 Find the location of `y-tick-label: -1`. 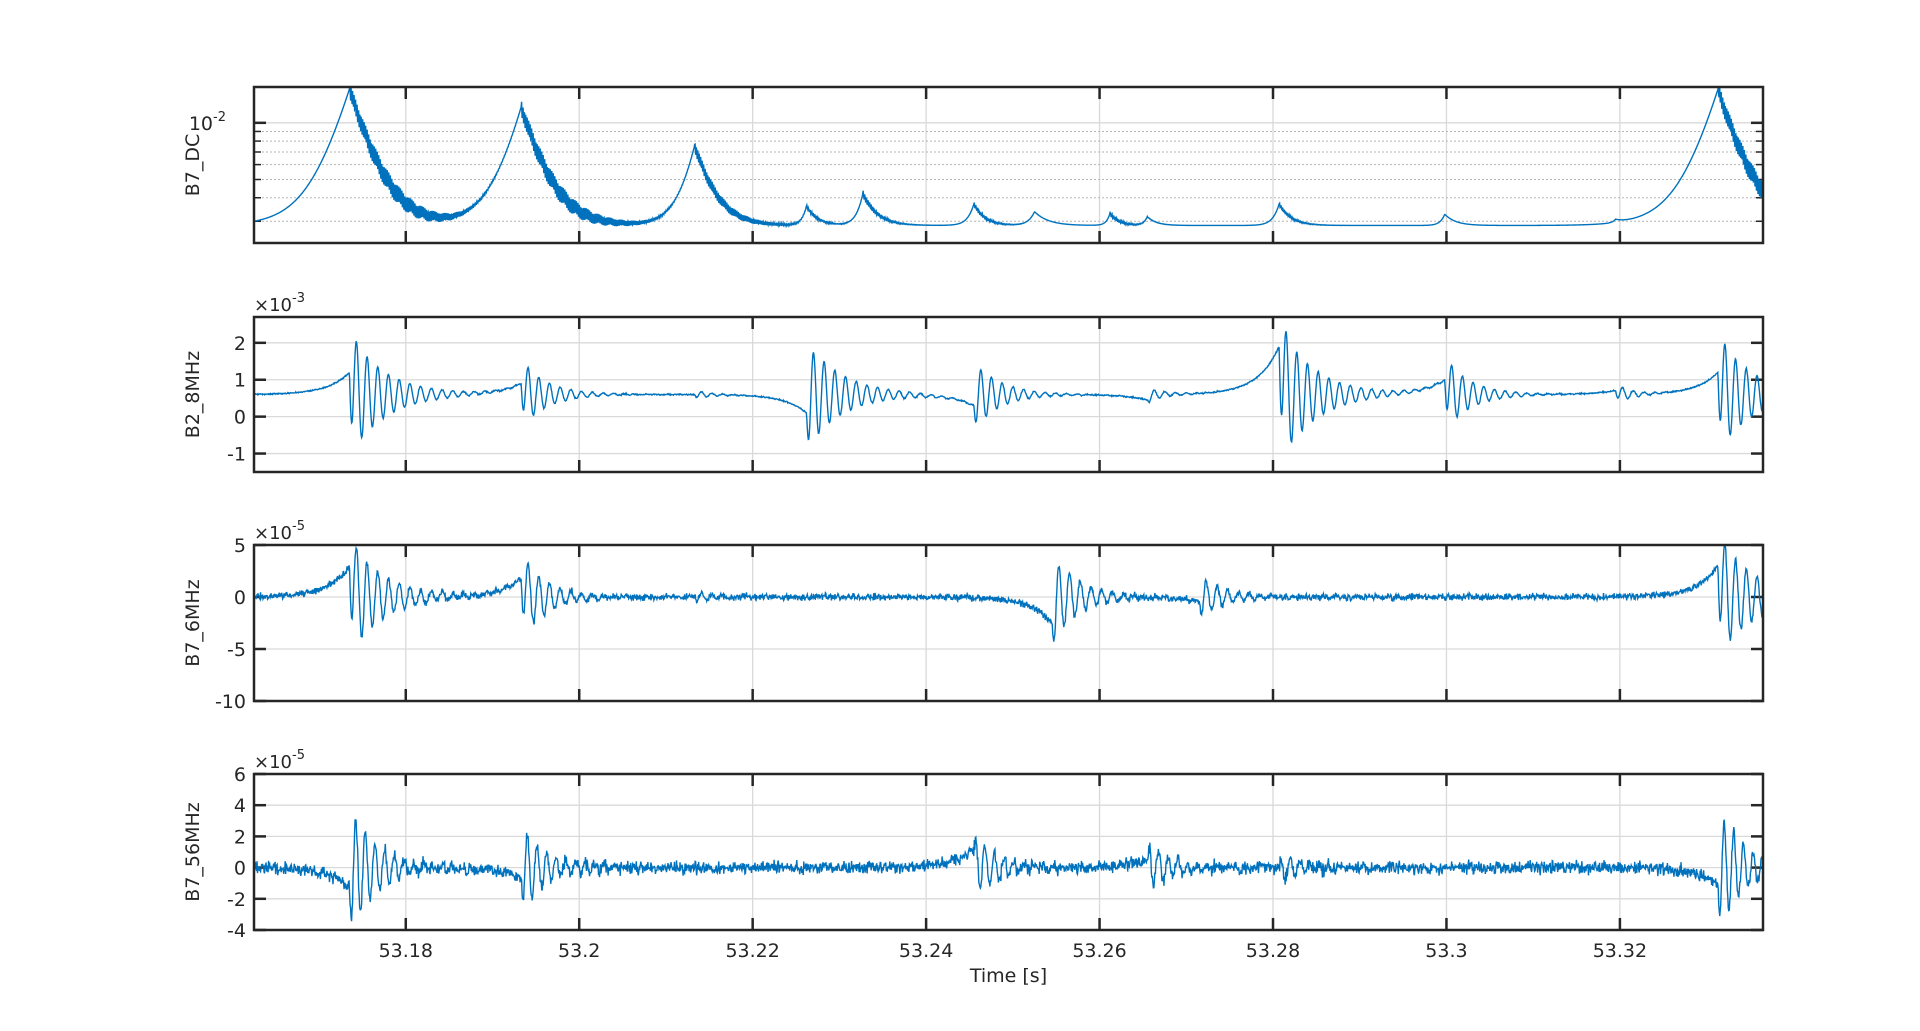

y-tick-label: -1 is located at coordinates (236, 455).